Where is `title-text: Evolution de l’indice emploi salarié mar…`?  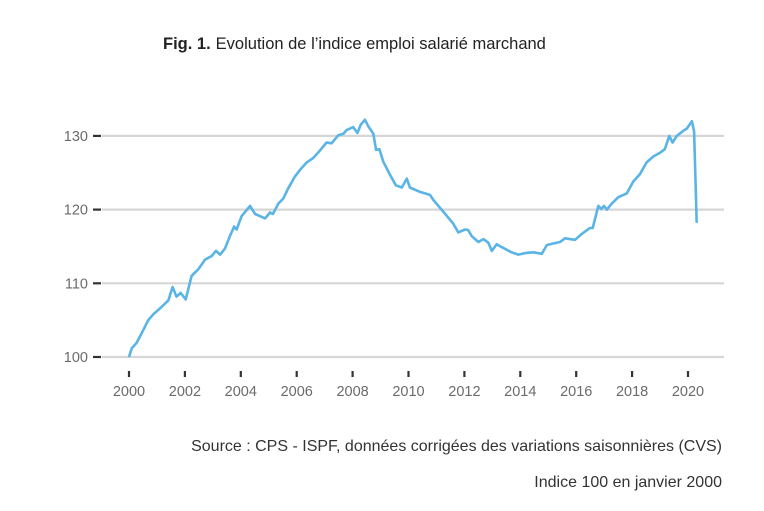 title-text: Evolution de l’indice emploi salarié mar… is located at coordinates (381, 44).